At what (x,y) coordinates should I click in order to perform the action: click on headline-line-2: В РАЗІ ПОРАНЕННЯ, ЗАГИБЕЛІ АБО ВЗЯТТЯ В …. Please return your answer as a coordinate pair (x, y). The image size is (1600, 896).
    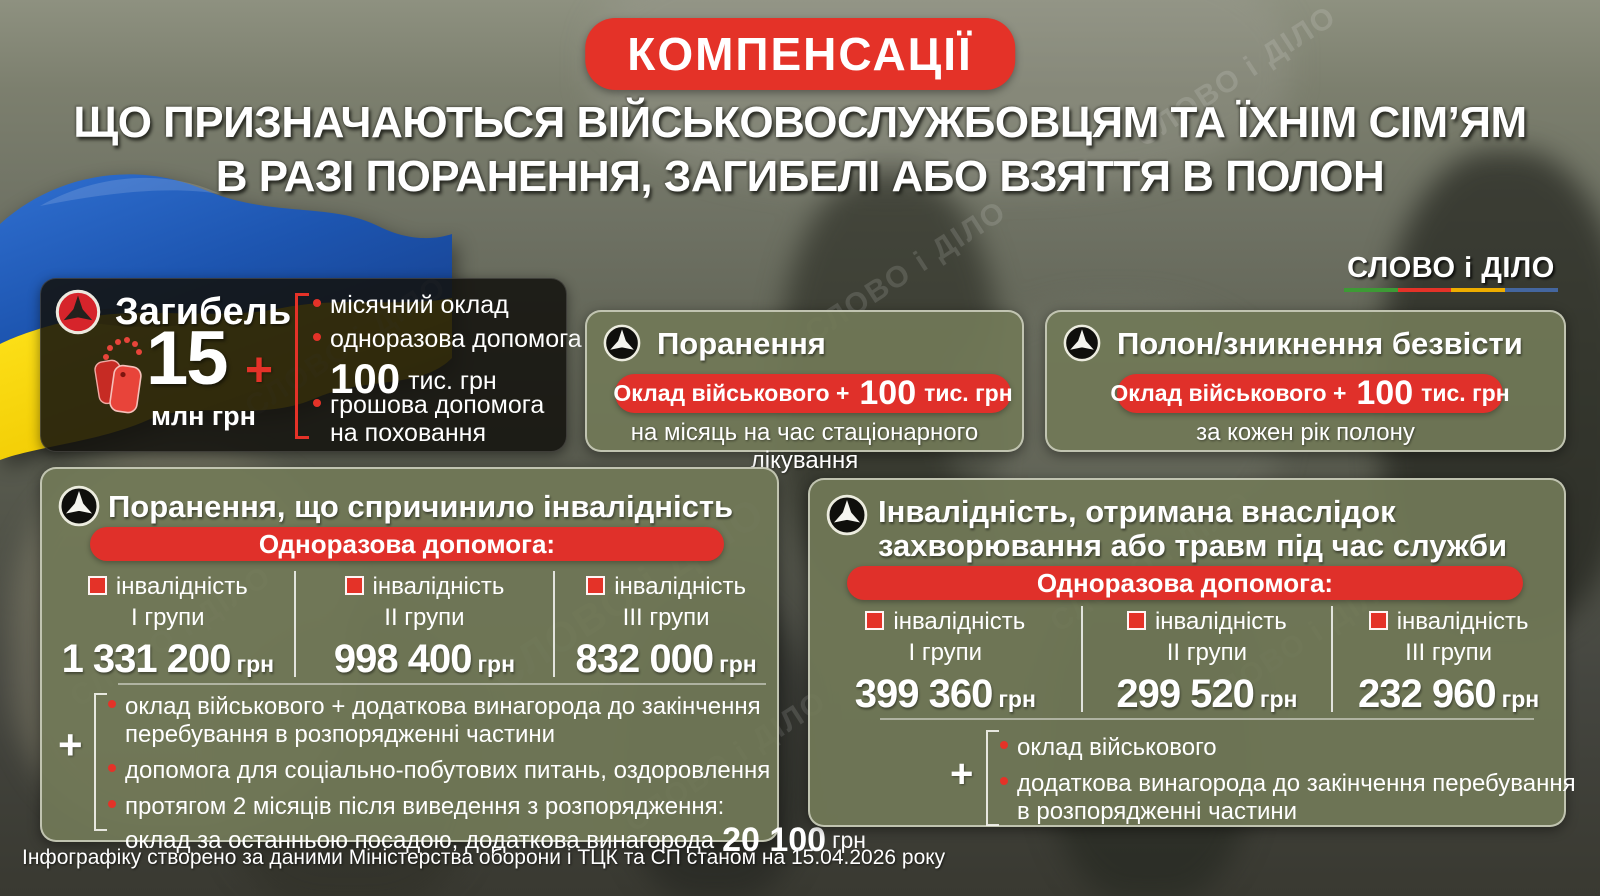
    Looking at the image, I should click on (800, 176).